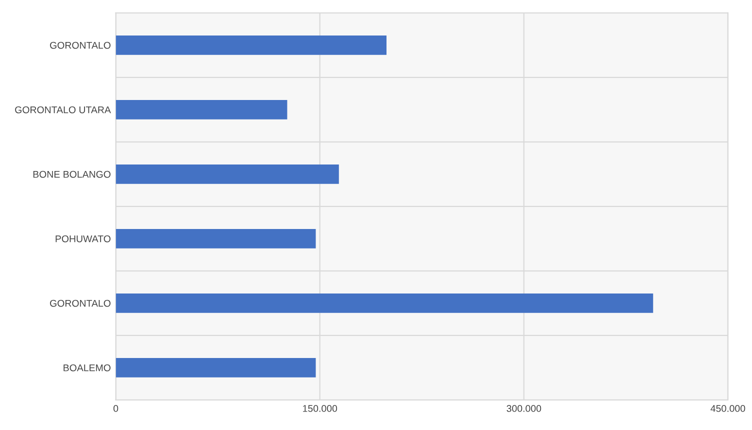  I want to click on x-tick-label: 0, so click(115, 408).